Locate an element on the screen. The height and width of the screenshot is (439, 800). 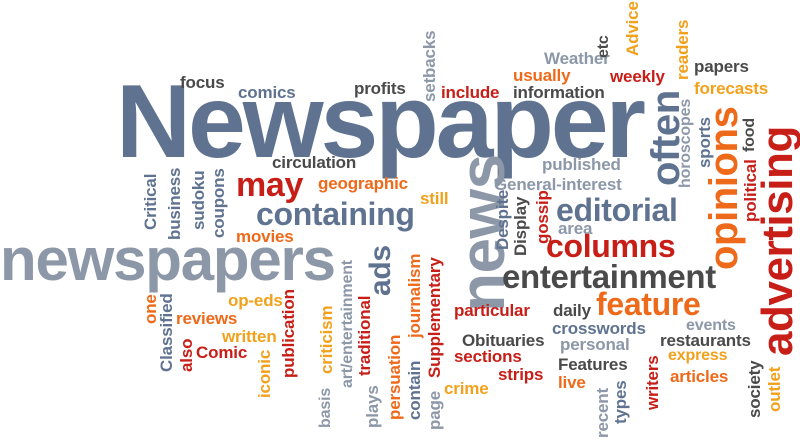
word-strips: strips is located at coordinates (521, 374).